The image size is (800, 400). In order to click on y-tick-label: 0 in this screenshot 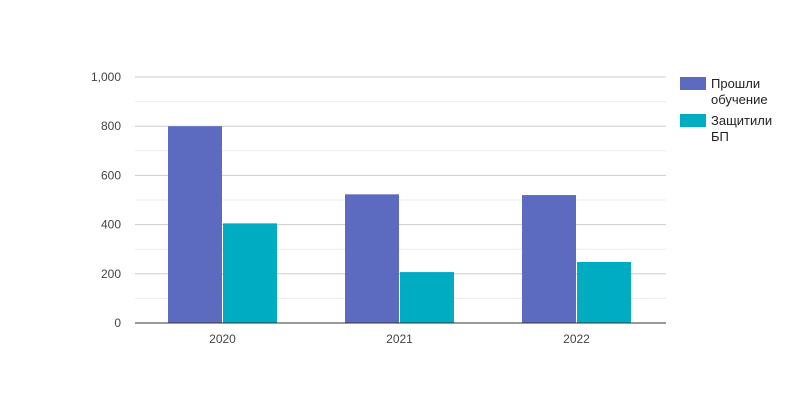, I will do `click(117, 323)`.